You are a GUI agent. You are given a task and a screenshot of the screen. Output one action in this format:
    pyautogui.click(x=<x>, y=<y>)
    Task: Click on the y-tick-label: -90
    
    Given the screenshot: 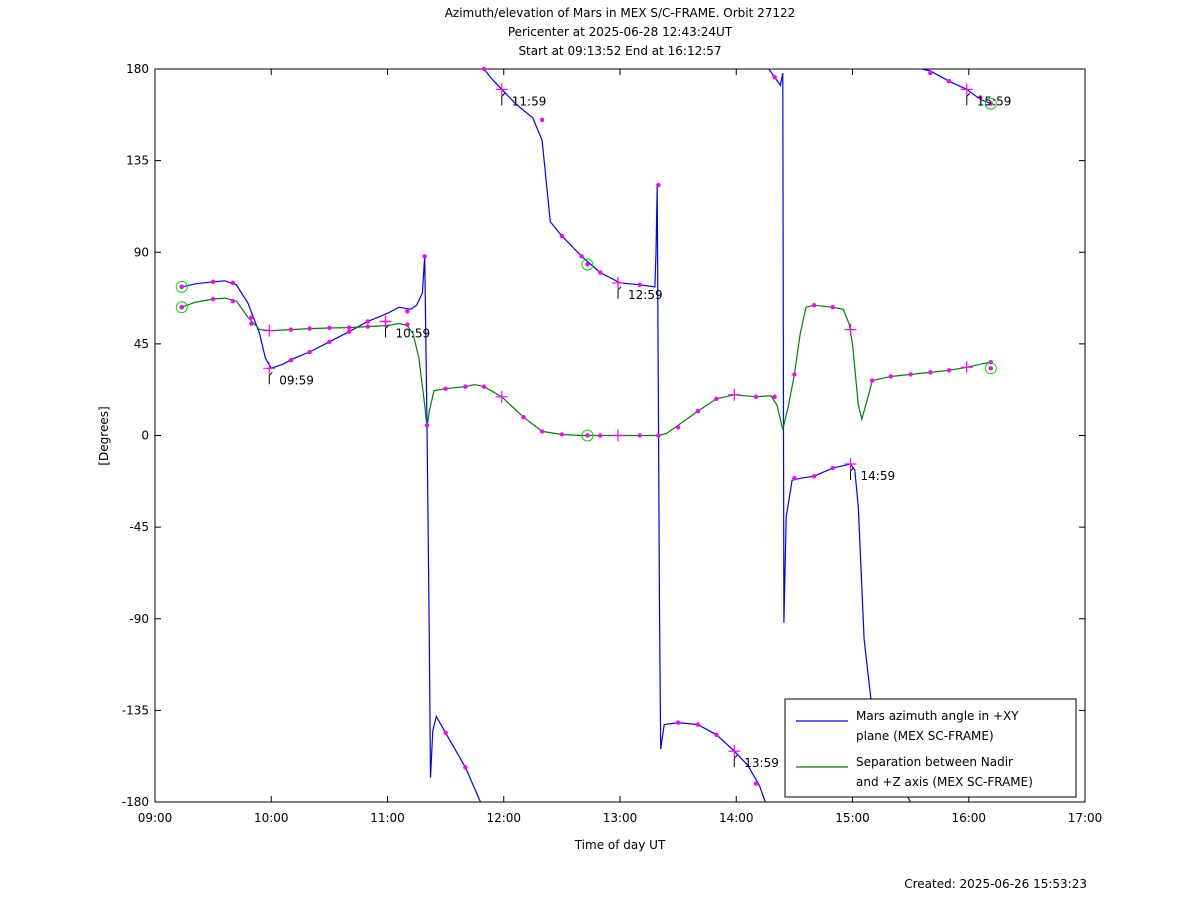 What is the action you would take?
    pyautogui.click(x=139, y=619)
    